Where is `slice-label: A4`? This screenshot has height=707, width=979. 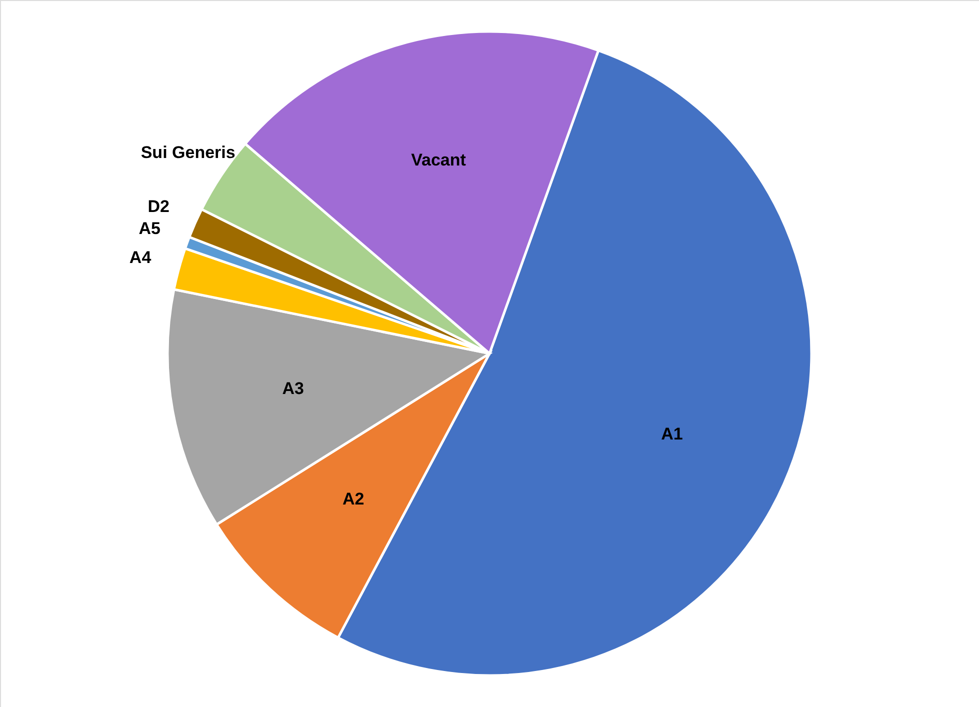
slice-label: A4 is located at coordinates (140, 258).